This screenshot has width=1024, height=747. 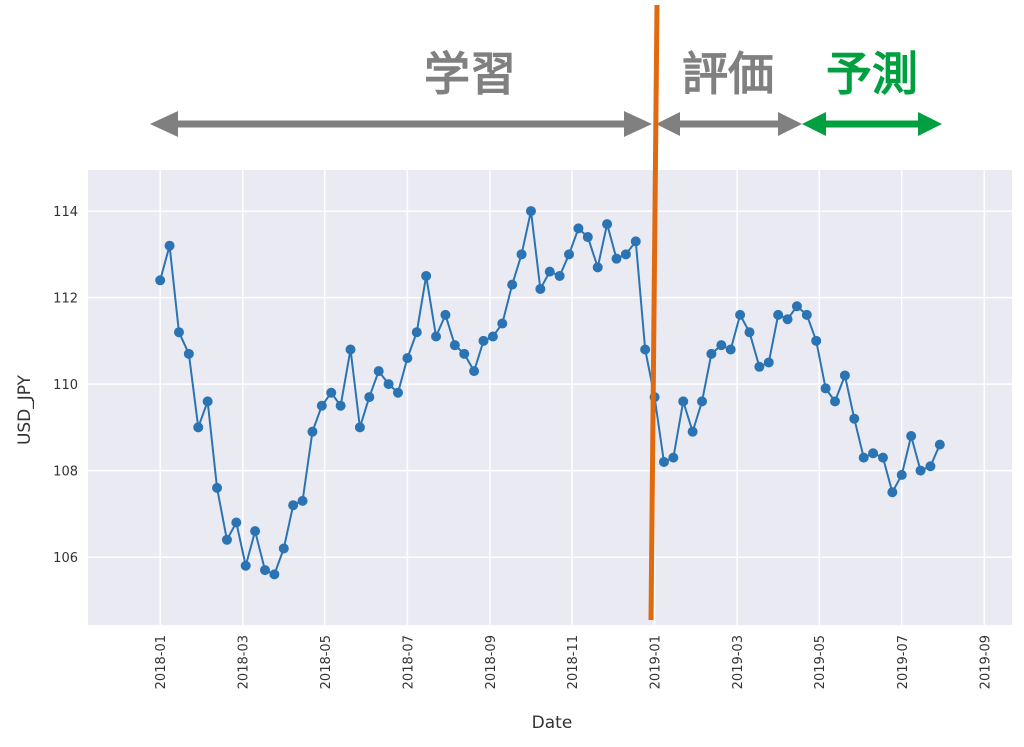 What do you see at coordinates (728, 74) in the screenshot?
I see `annotation: 評価` at bounding box center [728, 74].